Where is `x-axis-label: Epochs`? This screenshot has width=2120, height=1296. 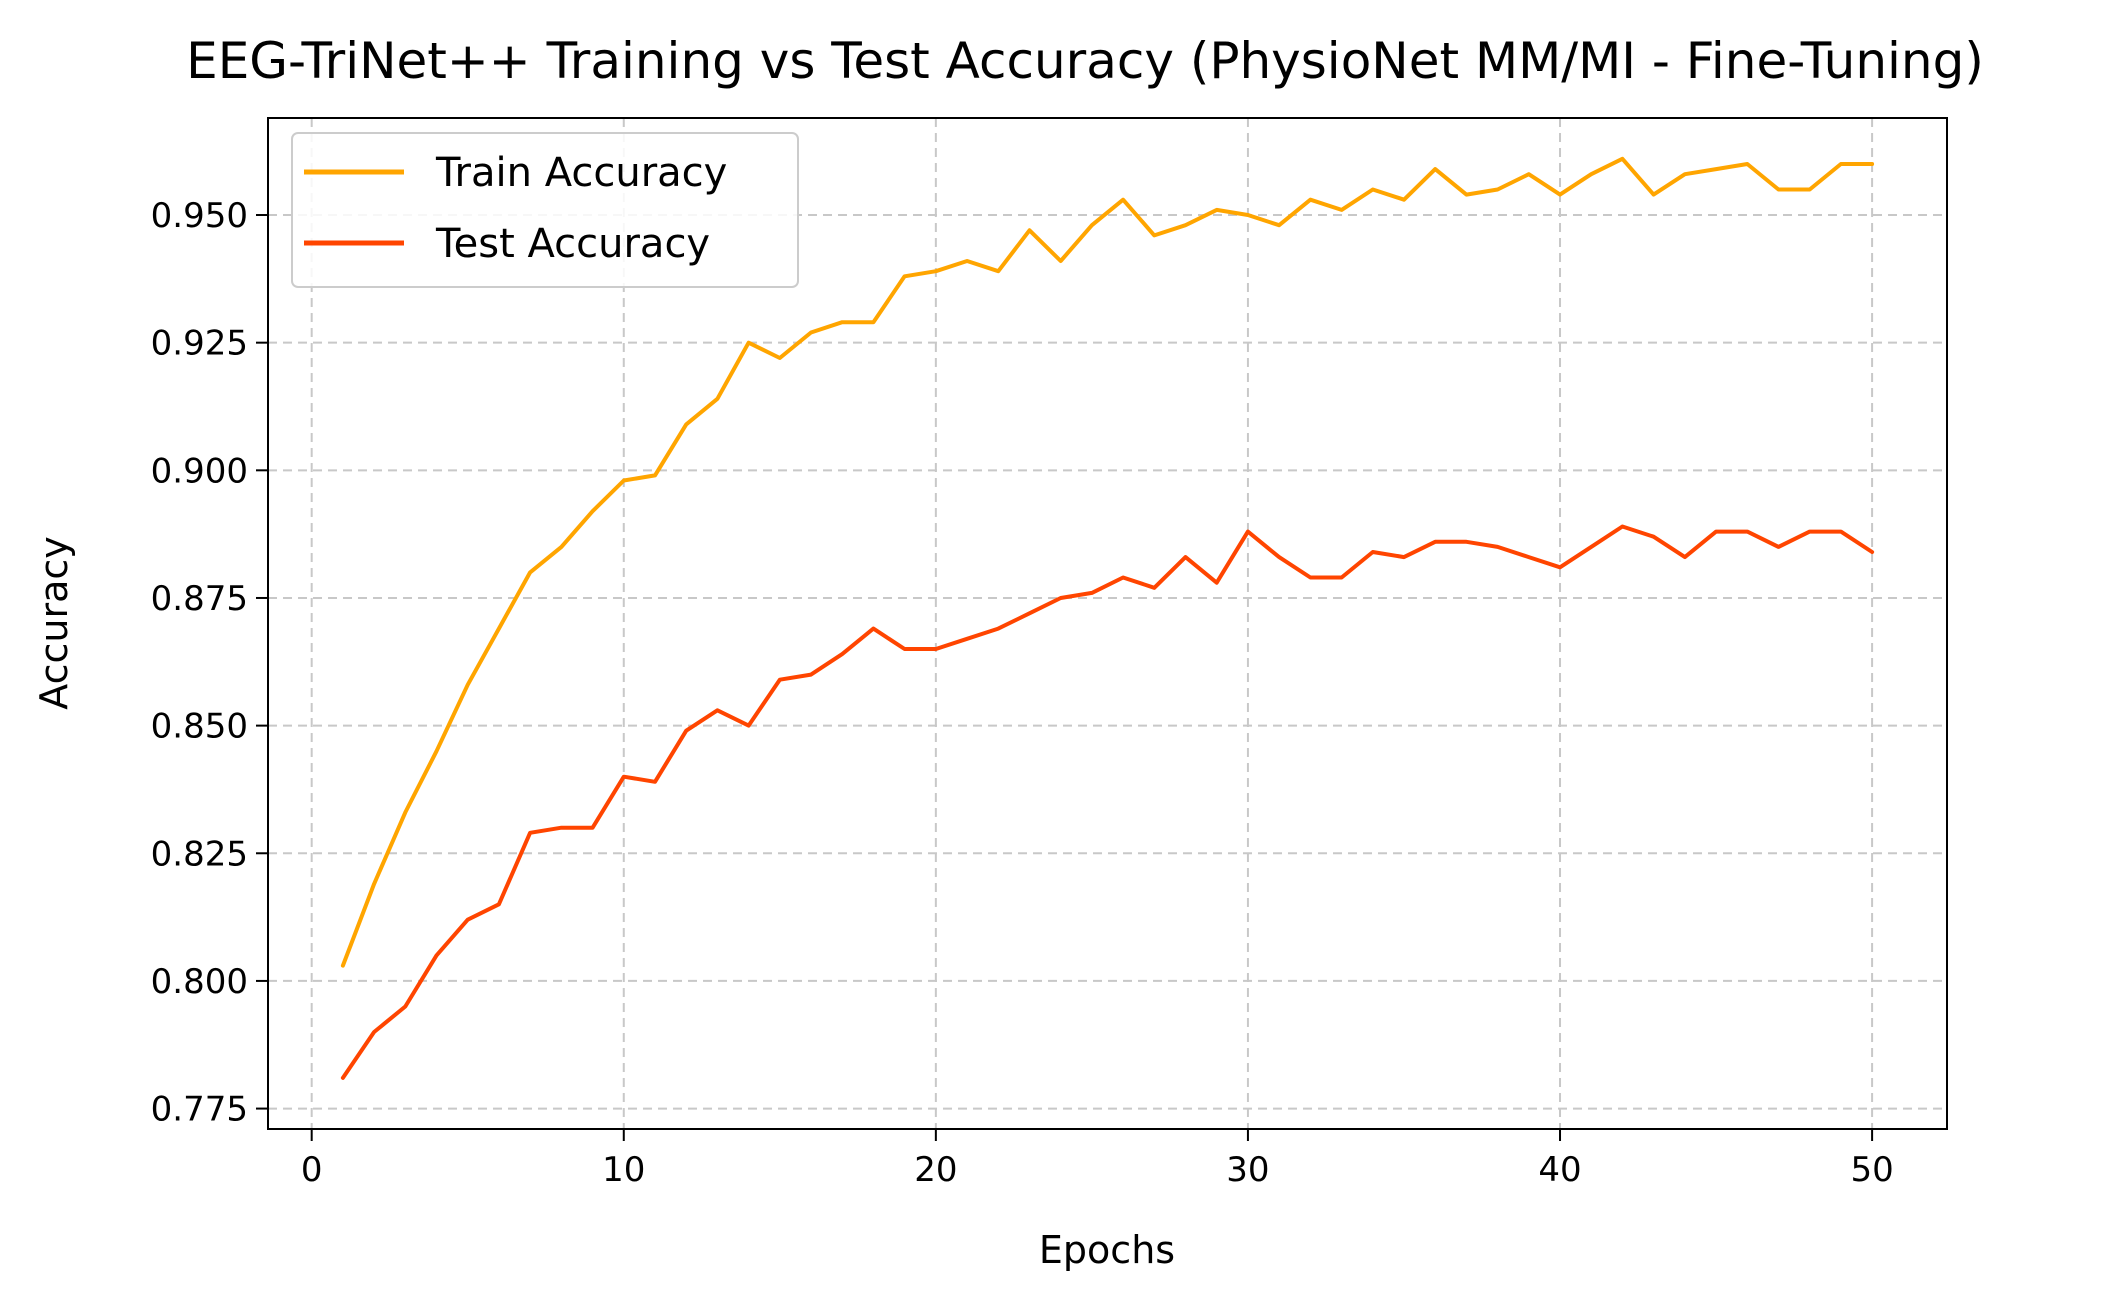 x-axis-label: Epochs is located at coordinates (1107, 1250).